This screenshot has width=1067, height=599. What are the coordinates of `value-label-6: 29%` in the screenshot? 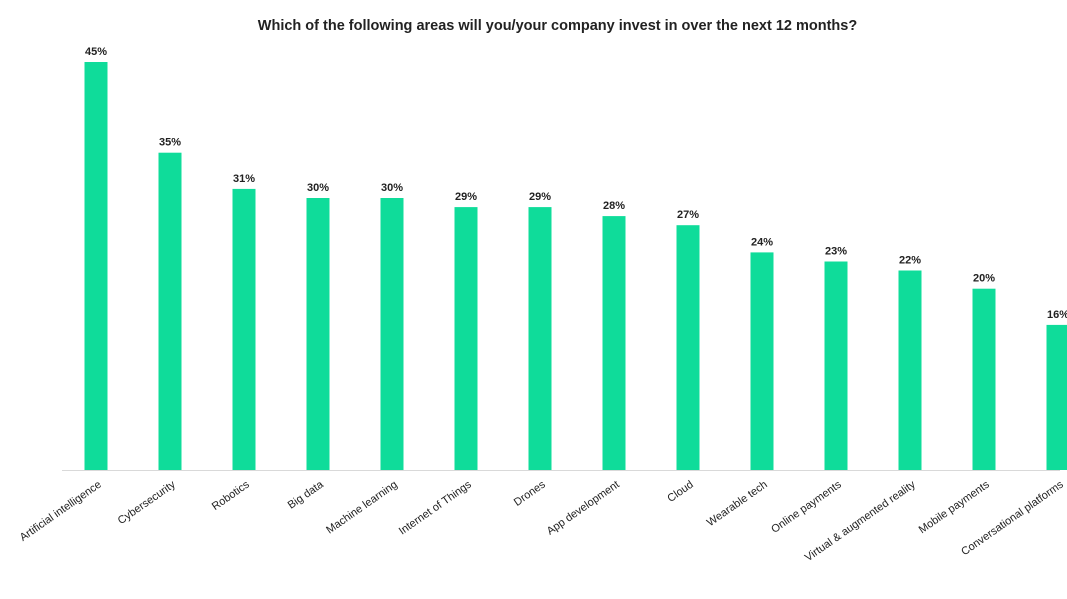 It's located at (540, 197).